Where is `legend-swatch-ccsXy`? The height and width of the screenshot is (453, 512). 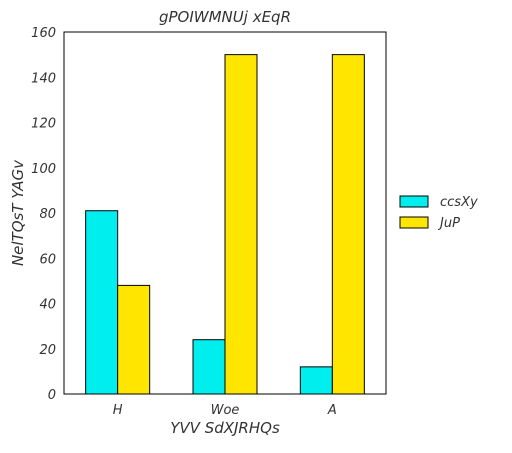
legend-swatch-ccsXy is located at coordinates (414, 201).